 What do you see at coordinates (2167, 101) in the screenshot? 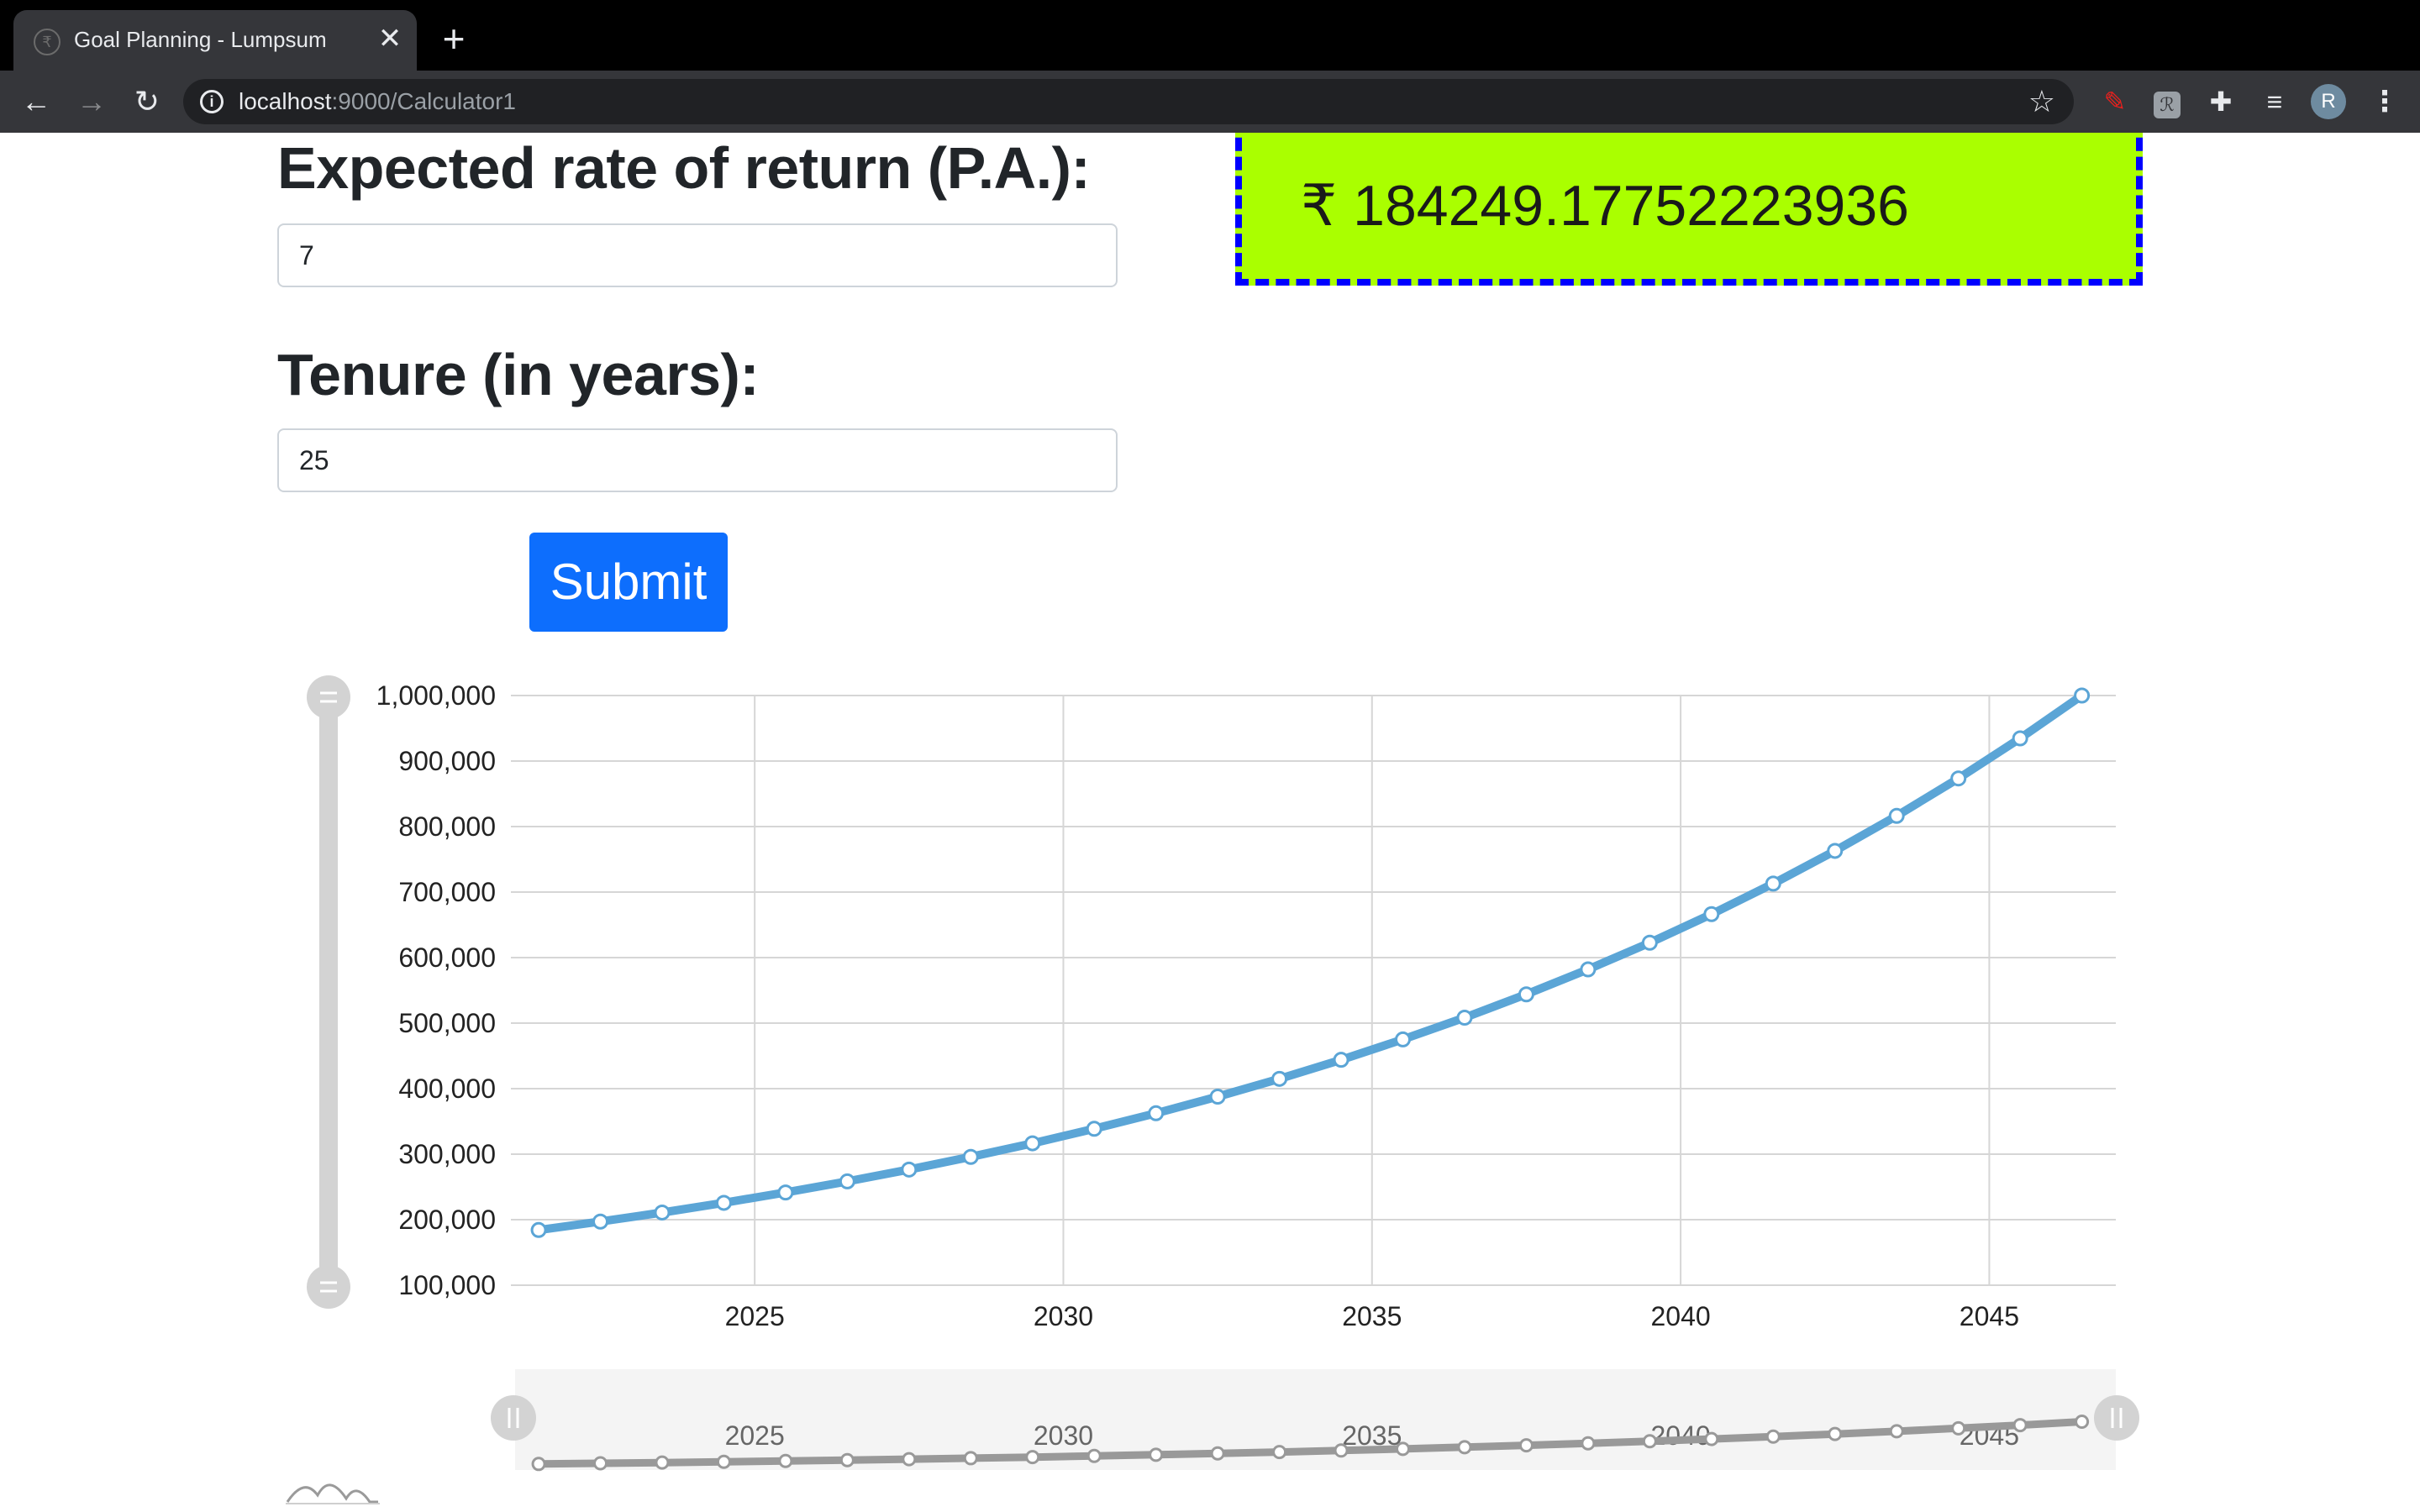
I see `extension-icon: ℛ` at bounding box center [2167, 101].